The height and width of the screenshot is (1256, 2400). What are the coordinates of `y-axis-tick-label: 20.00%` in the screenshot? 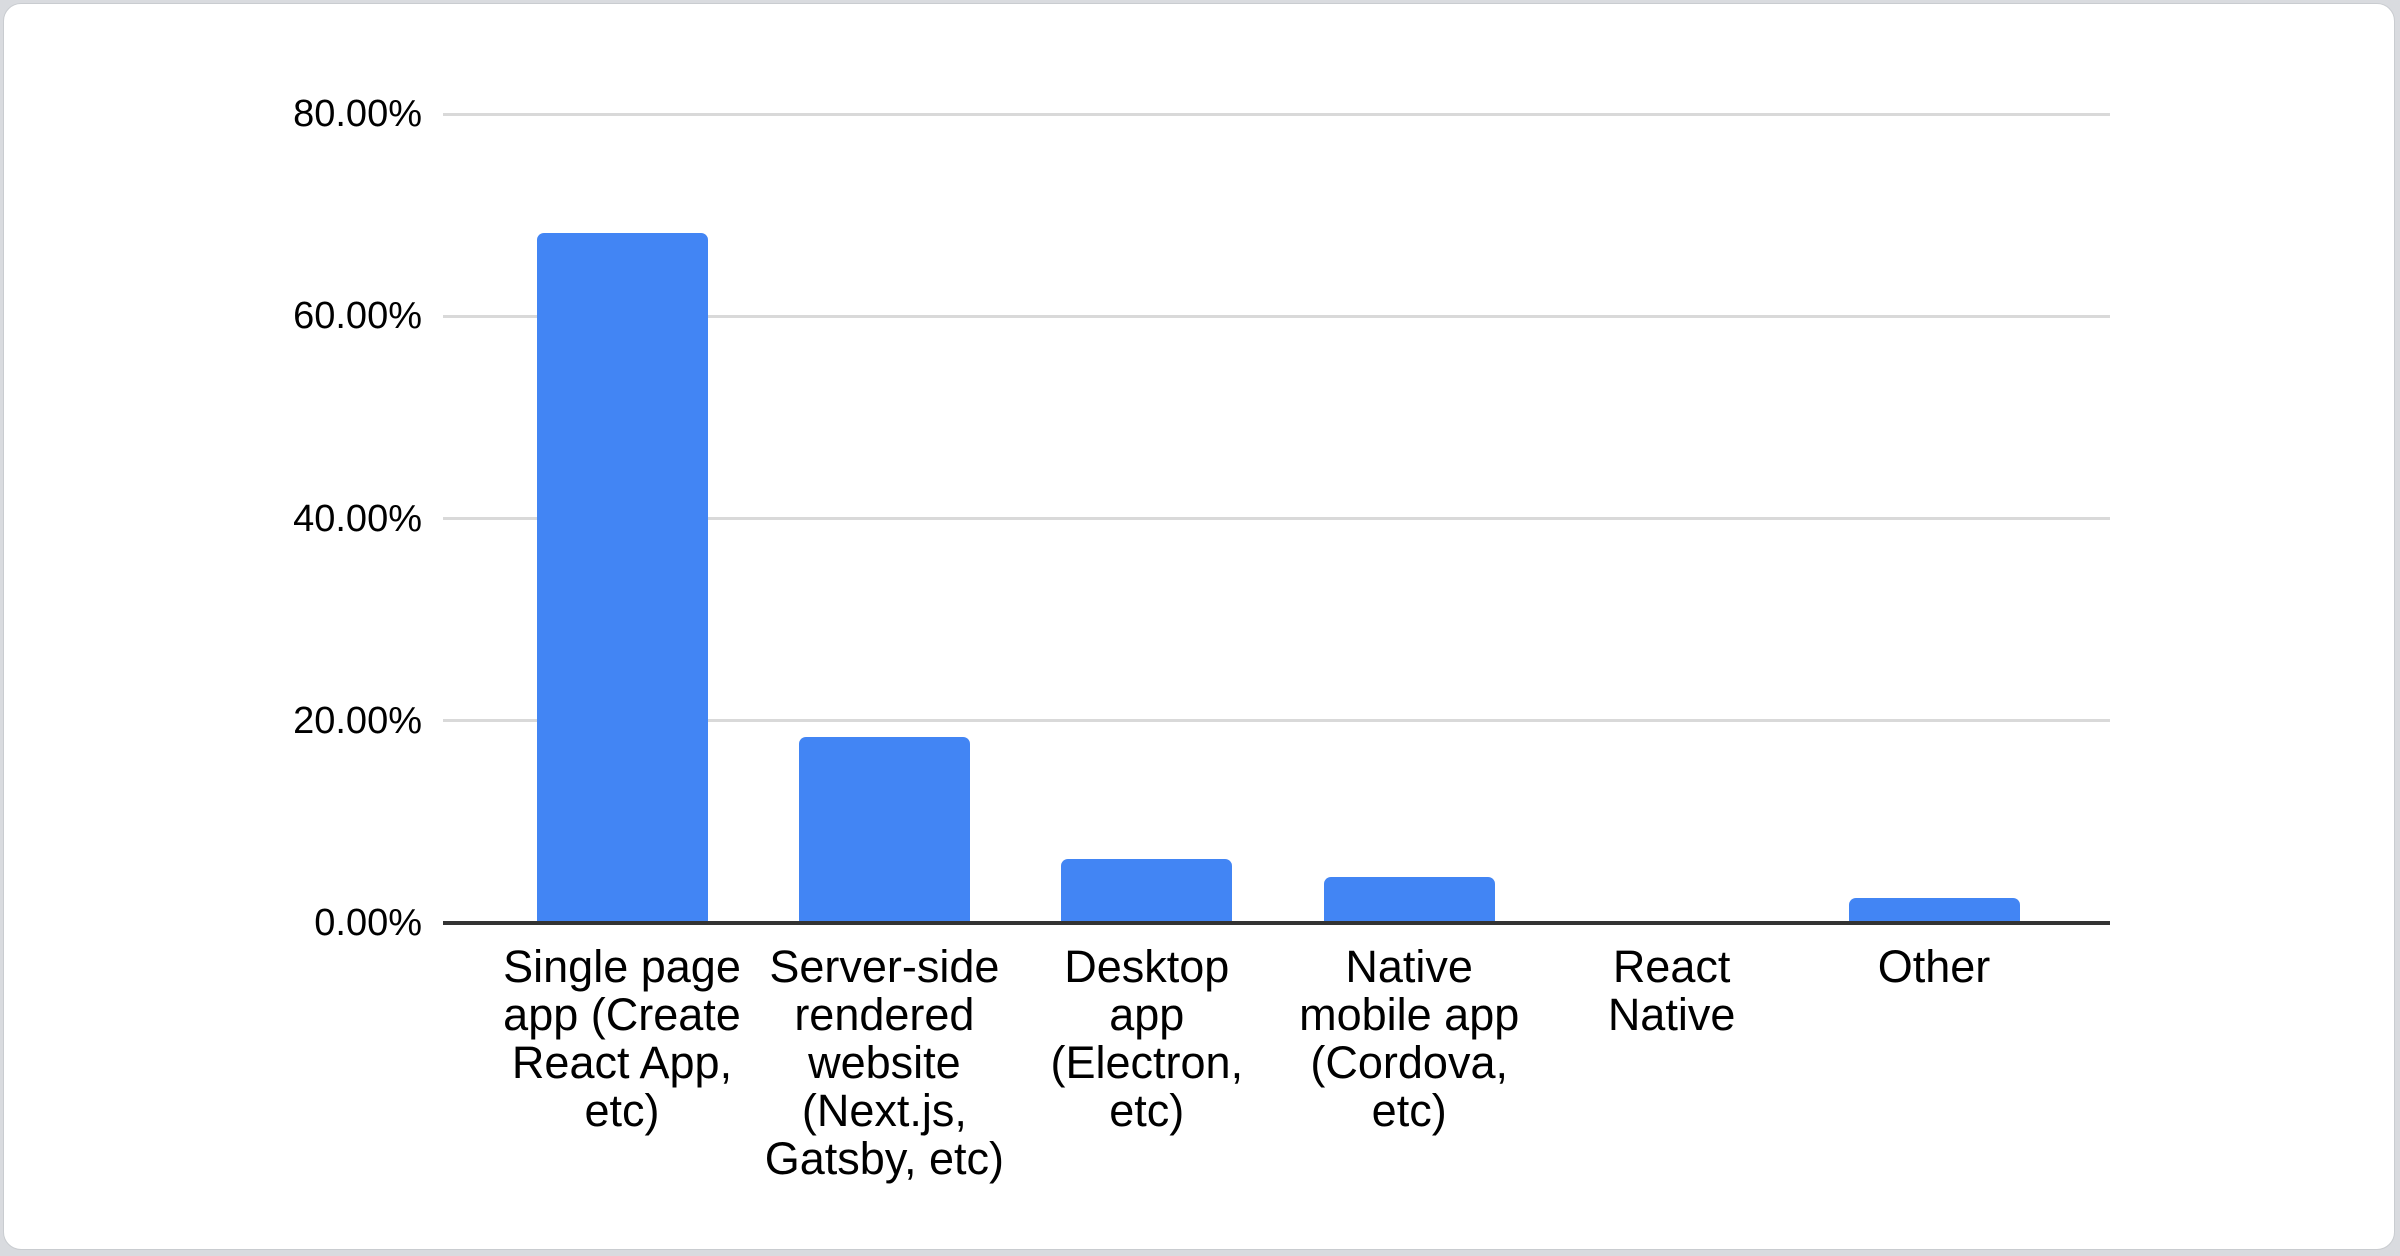 It's located at (357, 720).